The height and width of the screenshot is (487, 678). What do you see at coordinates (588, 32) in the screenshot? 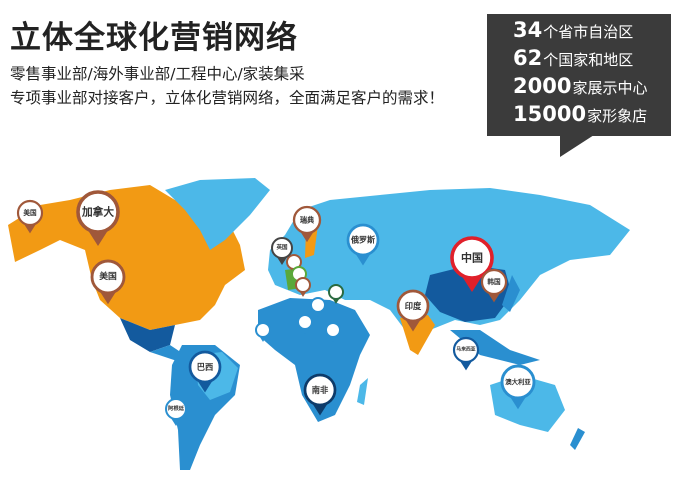
I see `stat-label: 个省市自治区` at bounding box center [588, 32].